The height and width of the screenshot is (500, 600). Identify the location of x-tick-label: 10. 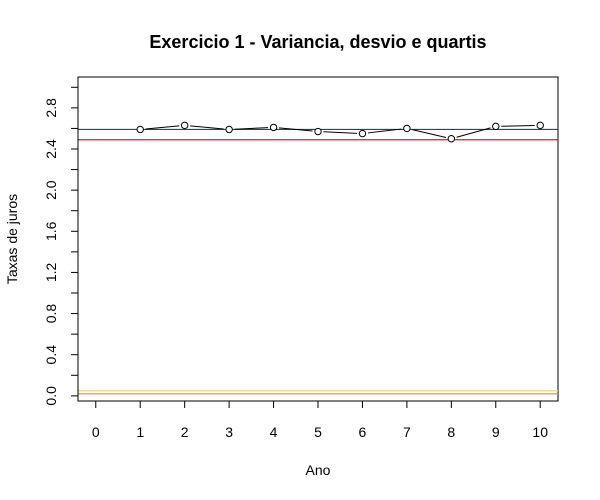
(540, 432).